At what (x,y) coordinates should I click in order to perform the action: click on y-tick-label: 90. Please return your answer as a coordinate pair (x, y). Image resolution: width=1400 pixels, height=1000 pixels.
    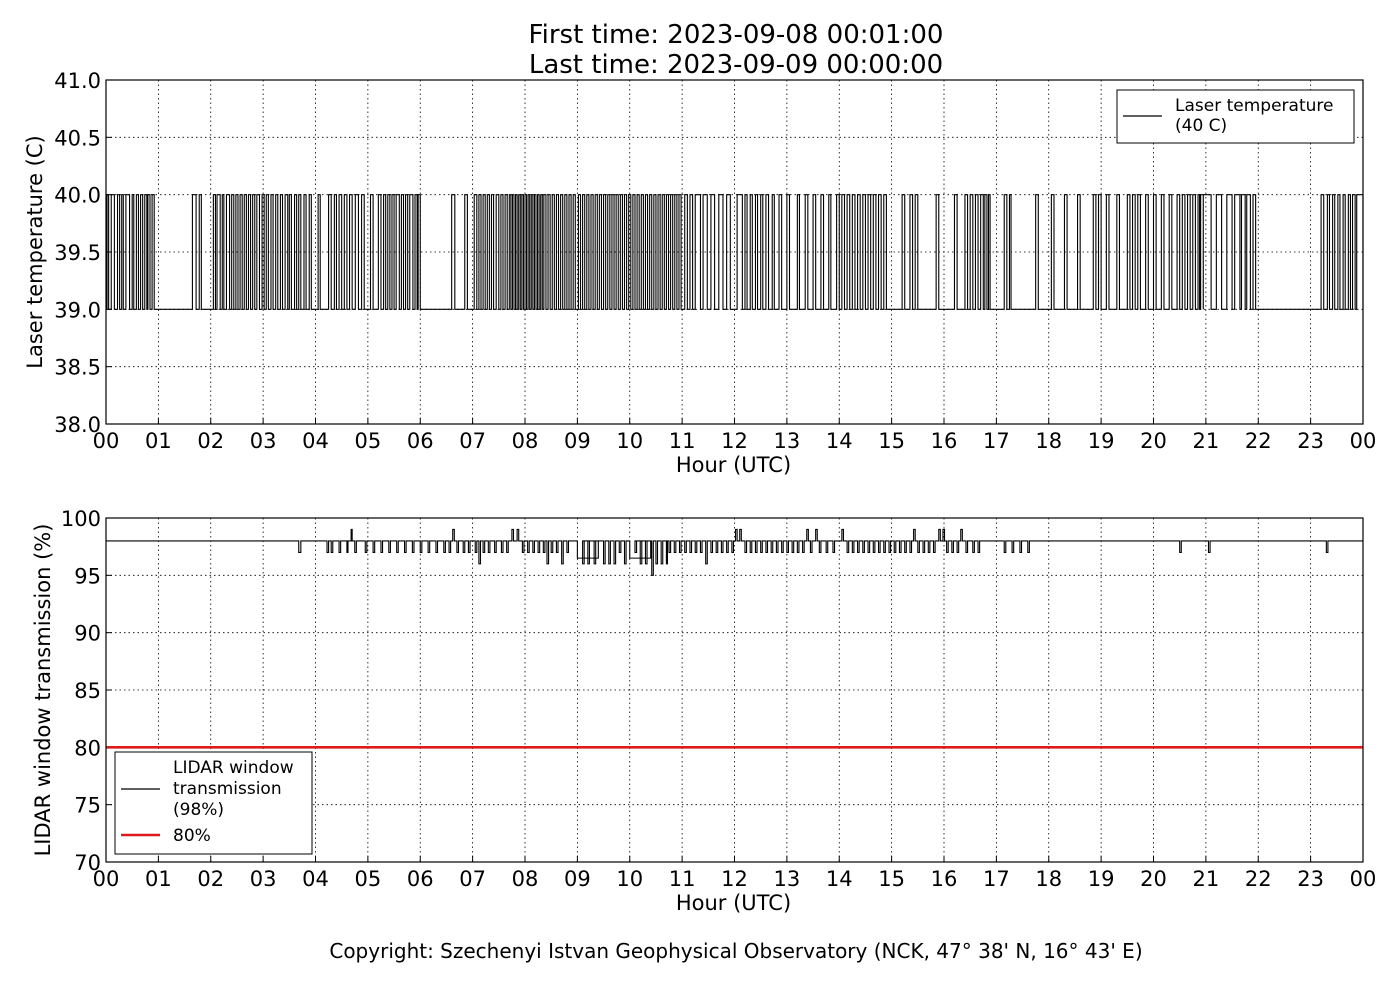
    Looking at the image, I should click on (87, 634).